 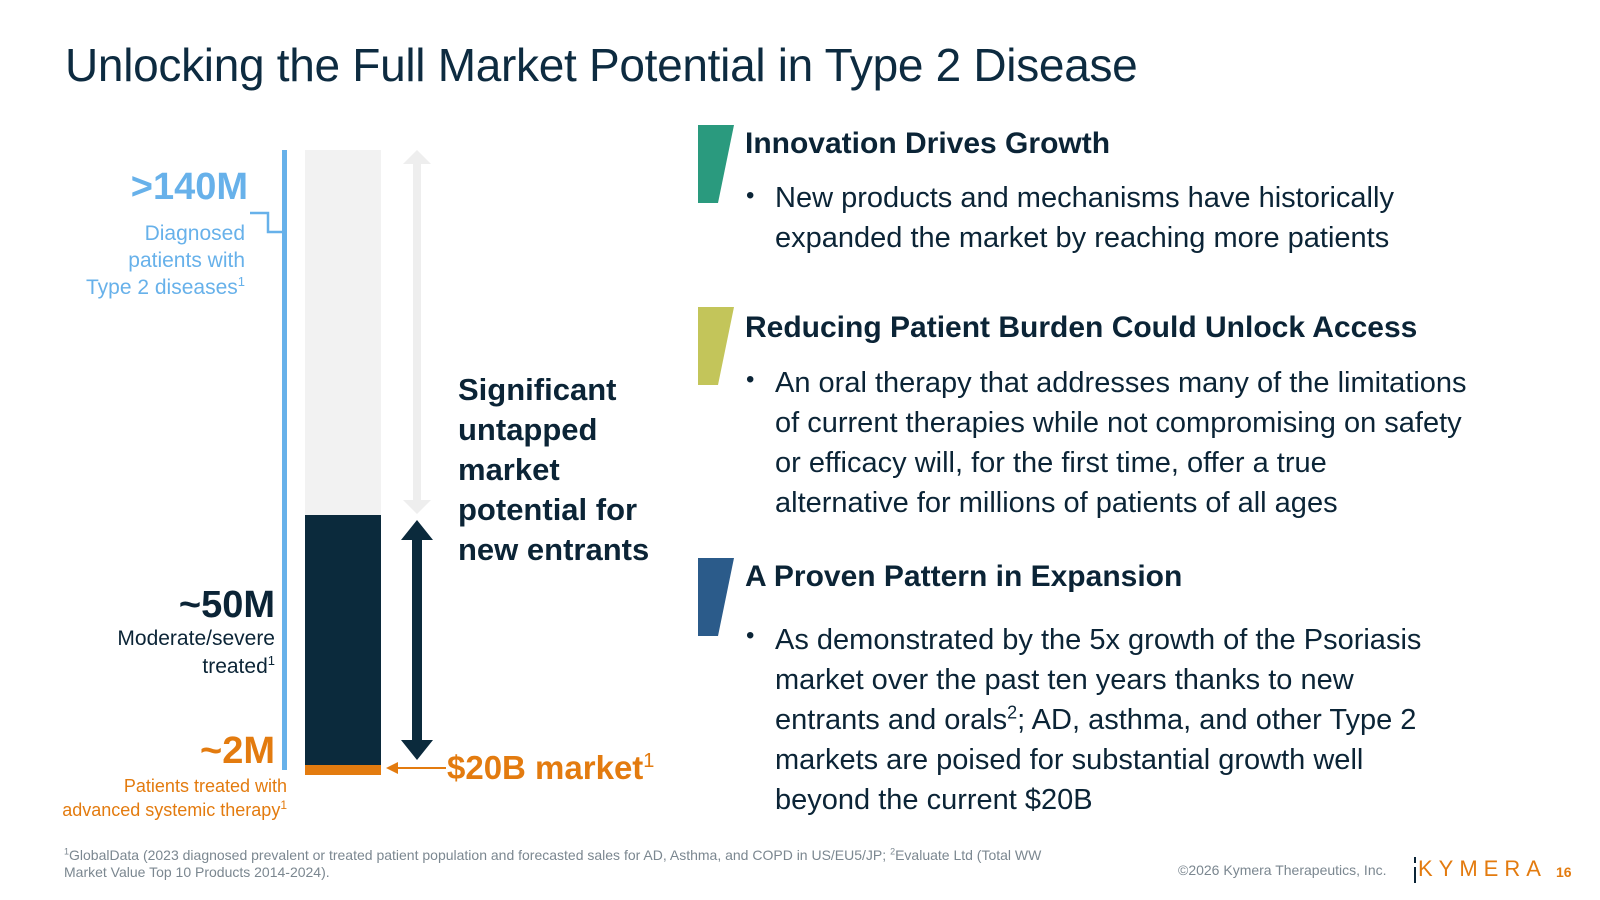 I want to click on kymera-logo-mark-icon, so click(x=1415, y=870).